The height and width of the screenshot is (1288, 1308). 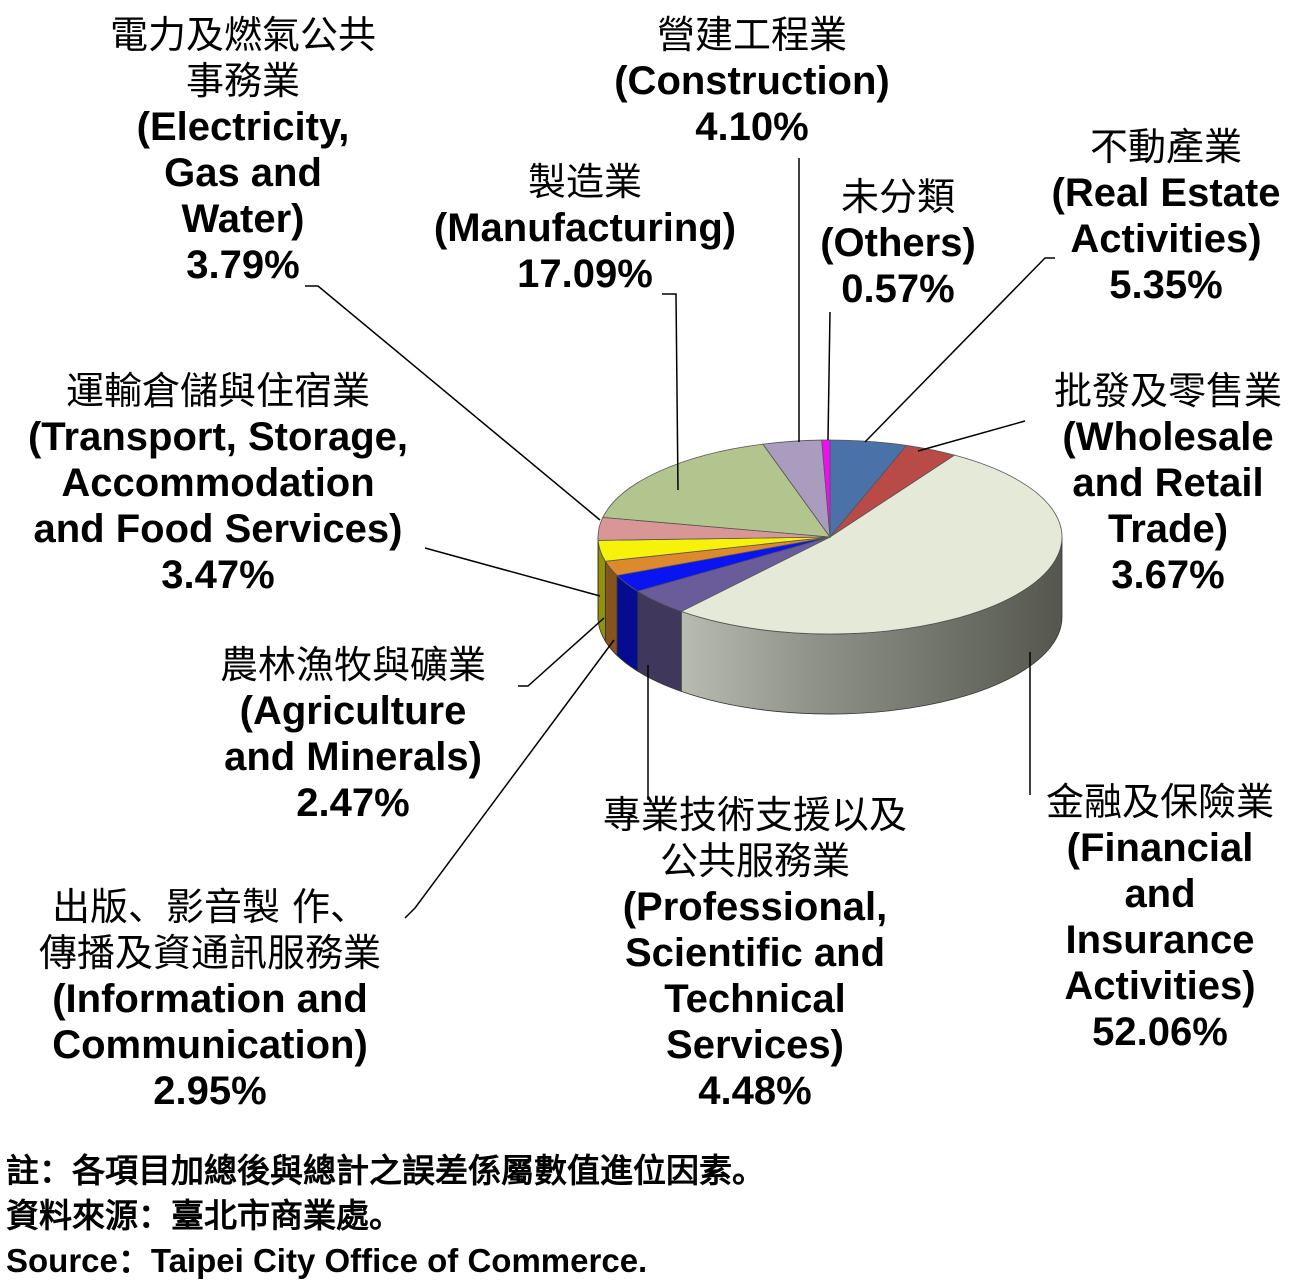 What do you see at coordinates (754, 1091) in the screenshot?
I see `value-label-professional: 4.48%` at bounding box center [754, 1091].